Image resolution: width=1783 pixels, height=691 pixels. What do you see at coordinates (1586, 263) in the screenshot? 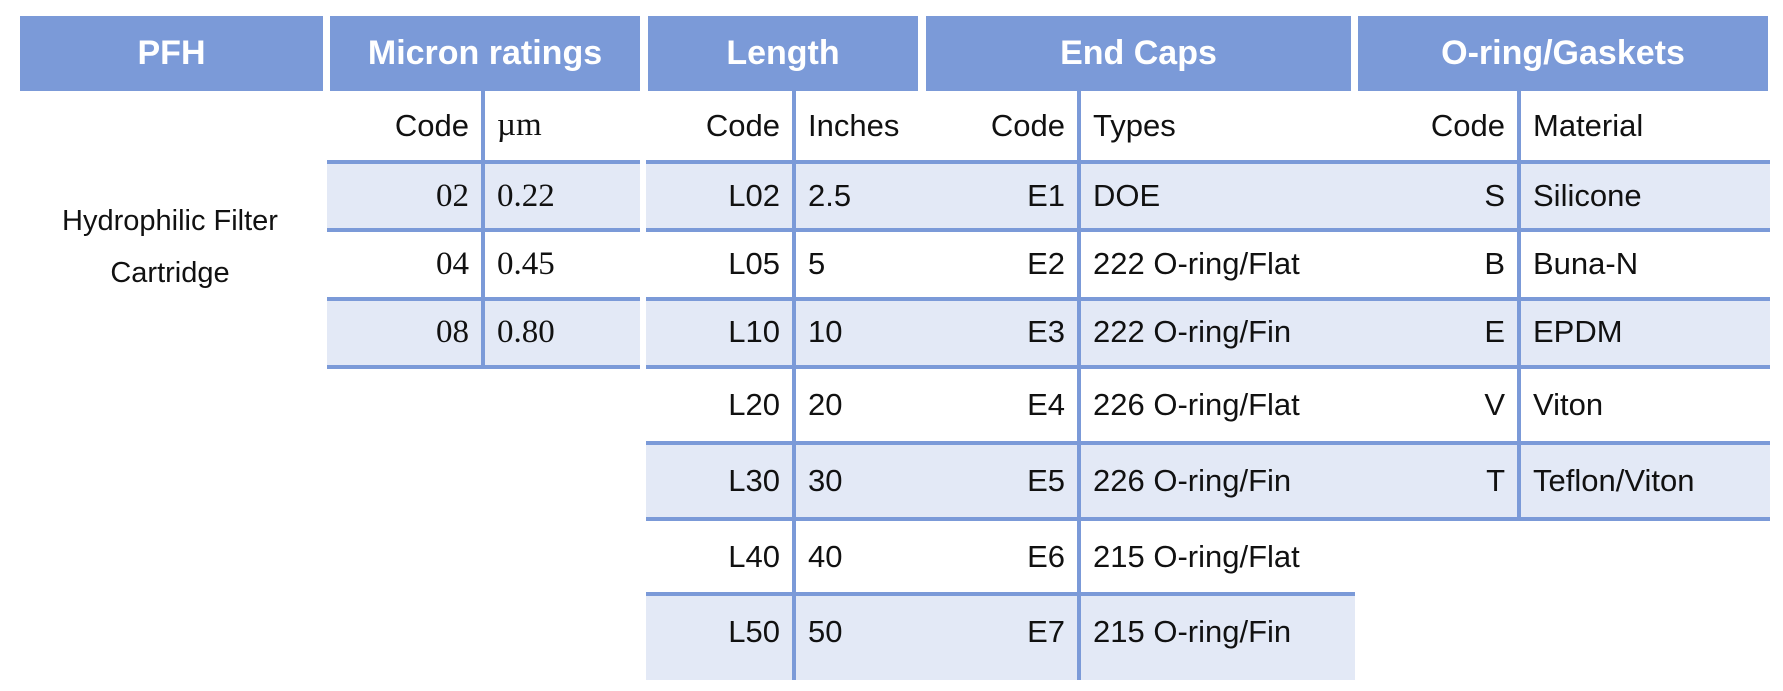
I see `oring-material: Buna-N` at bounding box center [1586, 263].